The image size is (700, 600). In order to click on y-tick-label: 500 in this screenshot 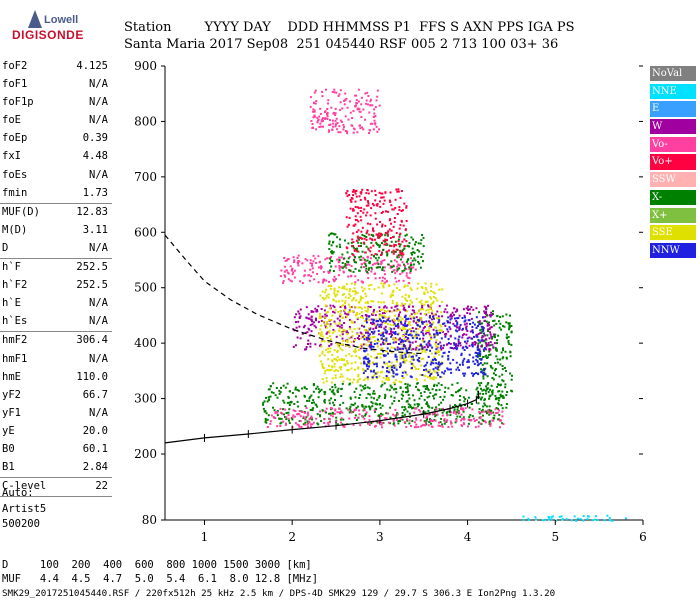, I will do `click(145, 288)`.